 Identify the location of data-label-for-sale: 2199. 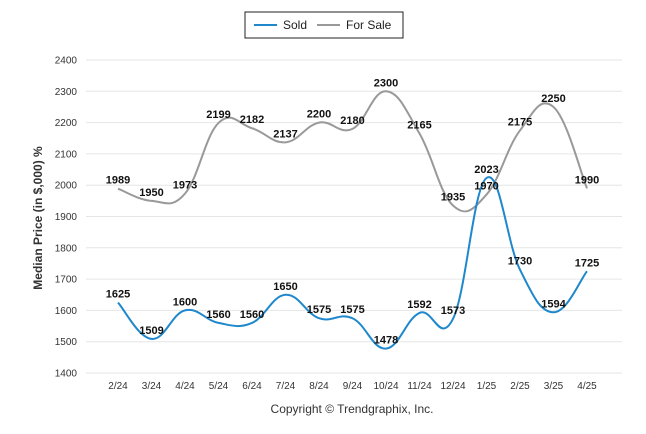
(218, 115).